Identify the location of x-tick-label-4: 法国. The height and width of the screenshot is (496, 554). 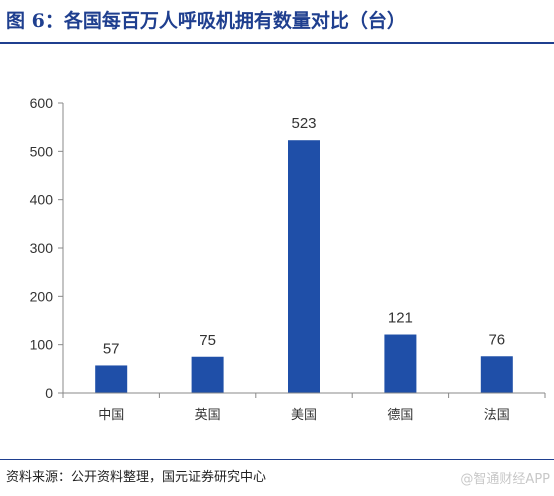
(497, 415).